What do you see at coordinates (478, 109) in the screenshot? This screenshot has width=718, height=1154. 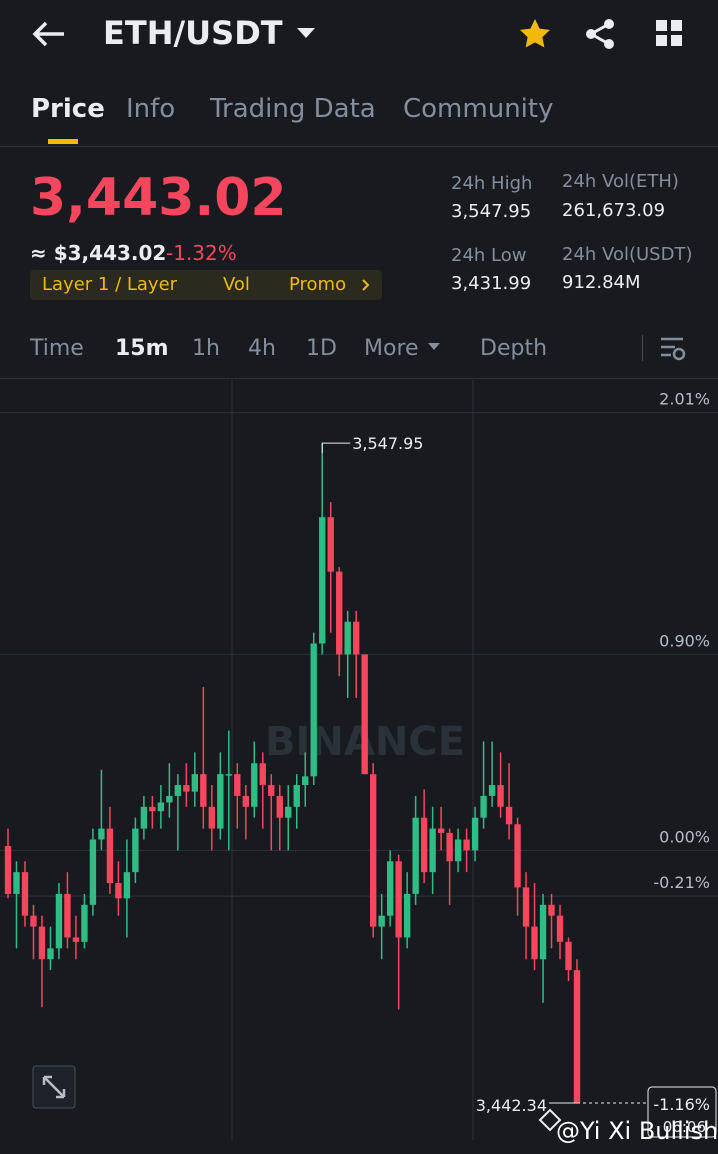 I see `tab: Community` at bounding box center [478, 109].